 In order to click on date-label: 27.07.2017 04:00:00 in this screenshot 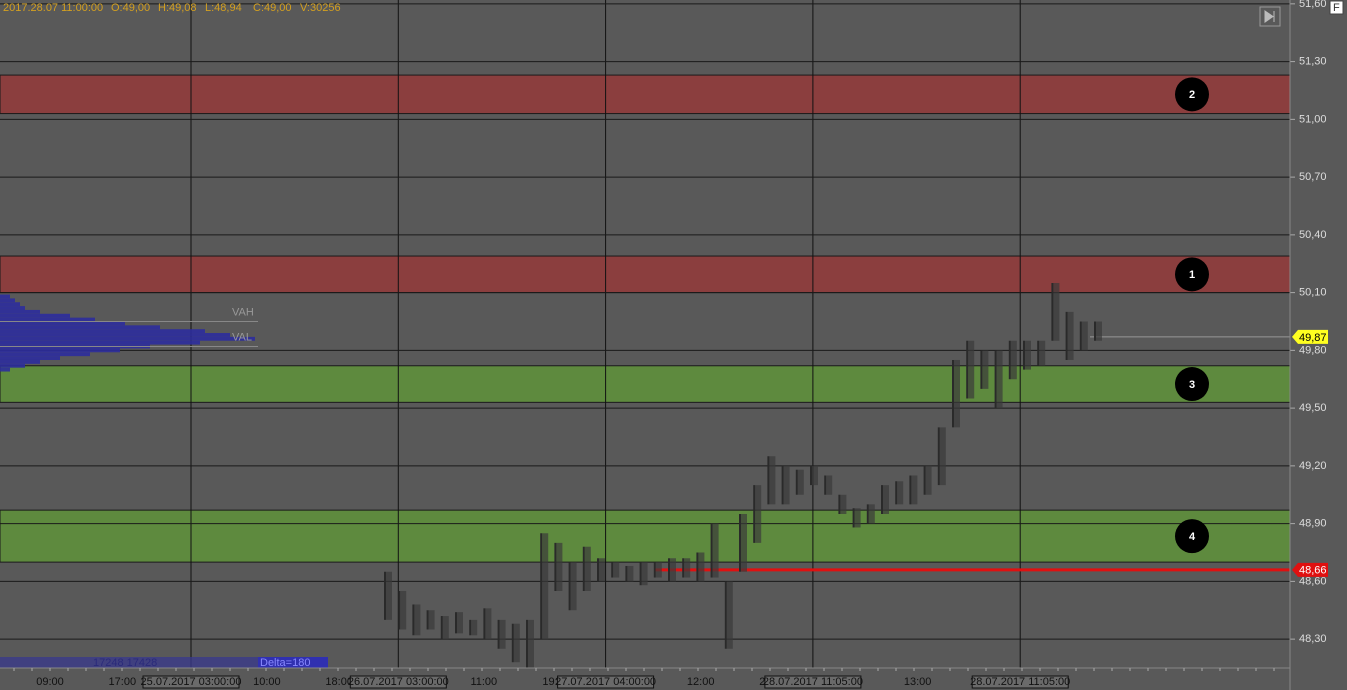, I will do `click(605, 682)`.